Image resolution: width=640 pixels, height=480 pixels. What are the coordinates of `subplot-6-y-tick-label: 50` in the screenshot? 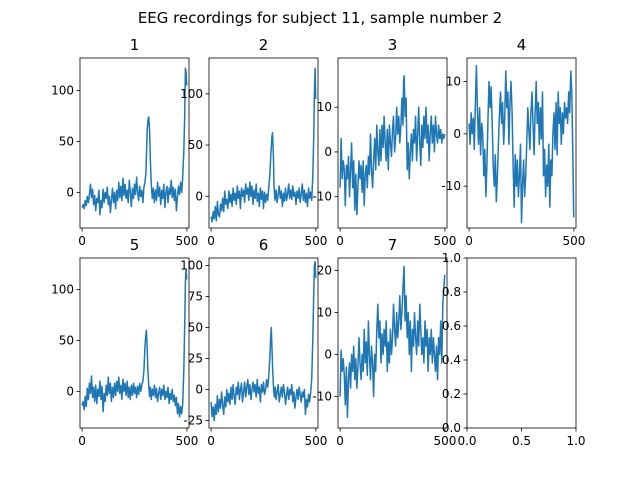 It's located at (195, 327).